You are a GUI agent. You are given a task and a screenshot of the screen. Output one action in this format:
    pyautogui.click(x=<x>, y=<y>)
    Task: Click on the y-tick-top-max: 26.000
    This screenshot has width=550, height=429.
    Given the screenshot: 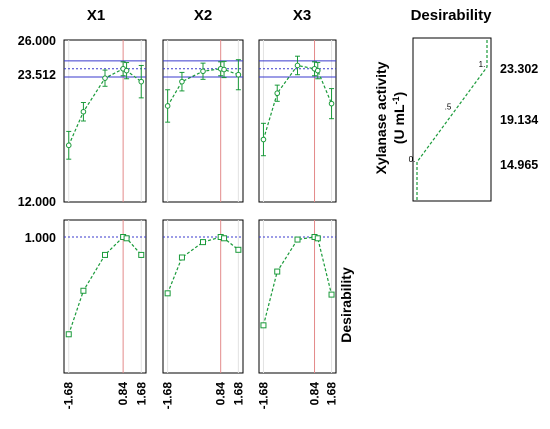 What is the action you would take?
    pyautogui.click(x=37, y=41)
    